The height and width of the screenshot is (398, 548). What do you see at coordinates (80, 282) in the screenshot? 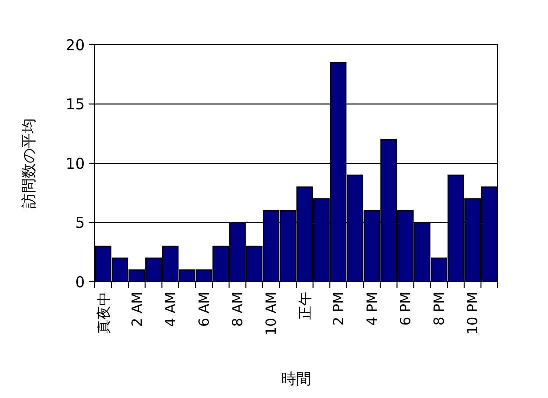
I see `y-tick-label: 0` at bounding box center [80, 282].